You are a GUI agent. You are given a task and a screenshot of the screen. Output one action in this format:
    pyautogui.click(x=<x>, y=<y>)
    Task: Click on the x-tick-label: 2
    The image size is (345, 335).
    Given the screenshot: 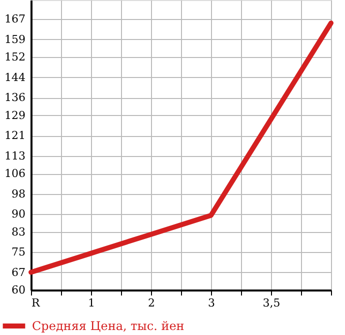 What is the action you would take?
    pyautogui.click(x=151, y=303)
    